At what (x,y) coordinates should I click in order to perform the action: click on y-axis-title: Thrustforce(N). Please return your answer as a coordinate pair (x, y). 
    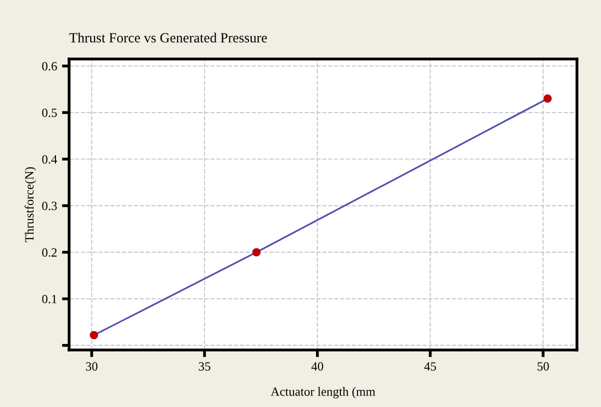
    Looking at the image, I should click on (30, 204).